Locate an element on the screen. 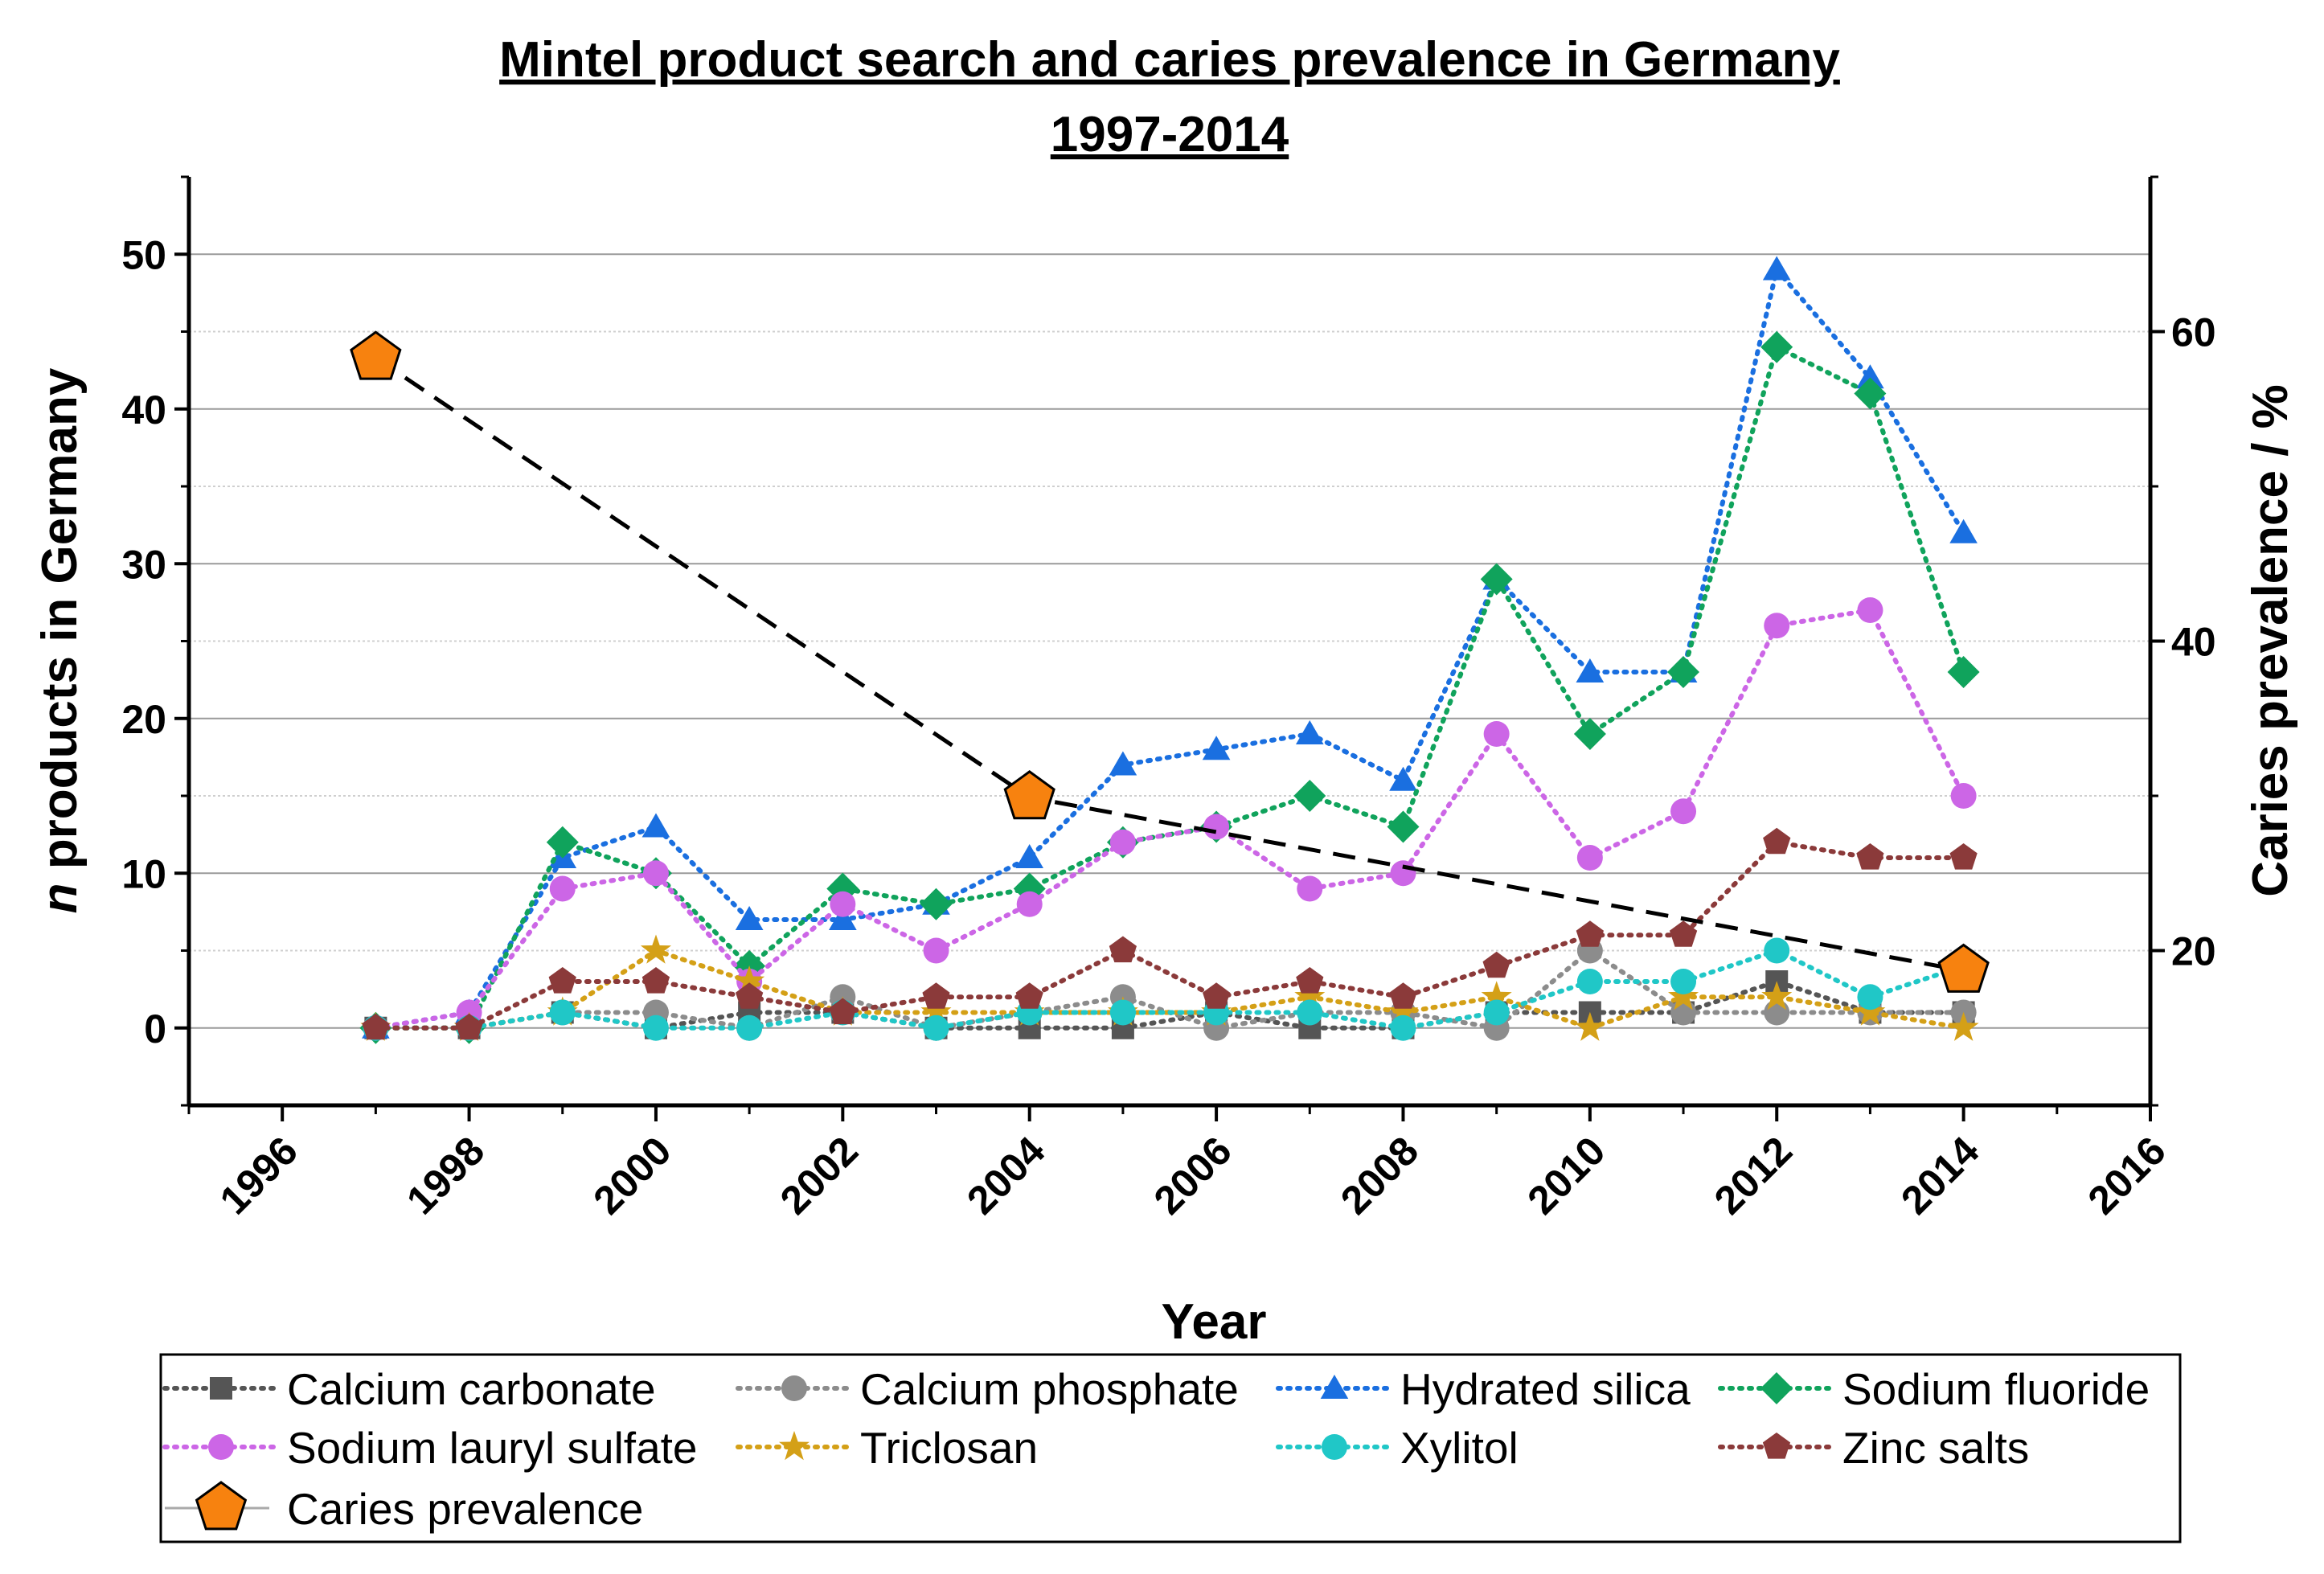 This screenshot has width=2324, height=1574. y-axis-title: n products in Germany is located at coordinates (60, 640).